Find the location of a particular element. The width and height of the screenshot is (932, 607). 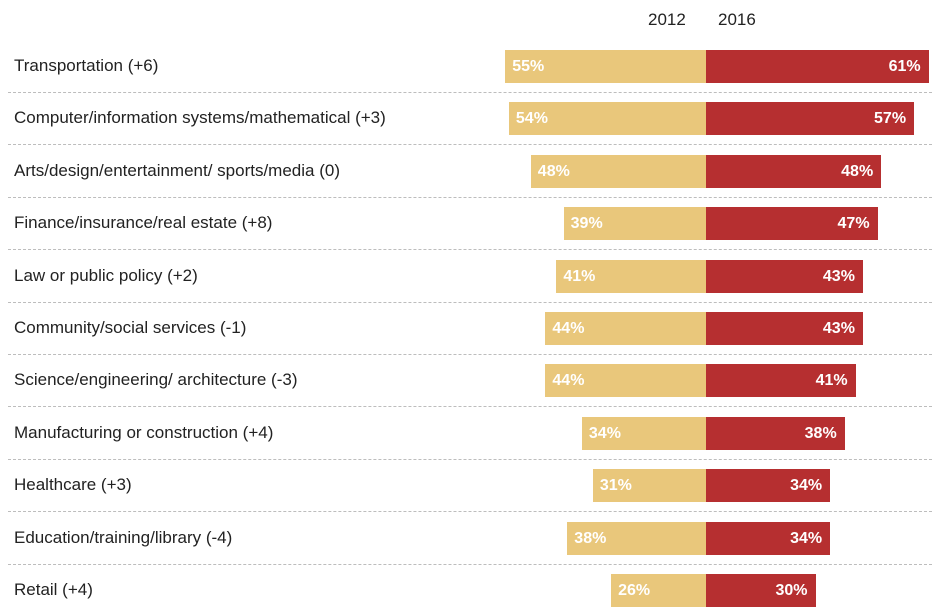

series-header-2012: 2012 is located at coordinates (667, 19).